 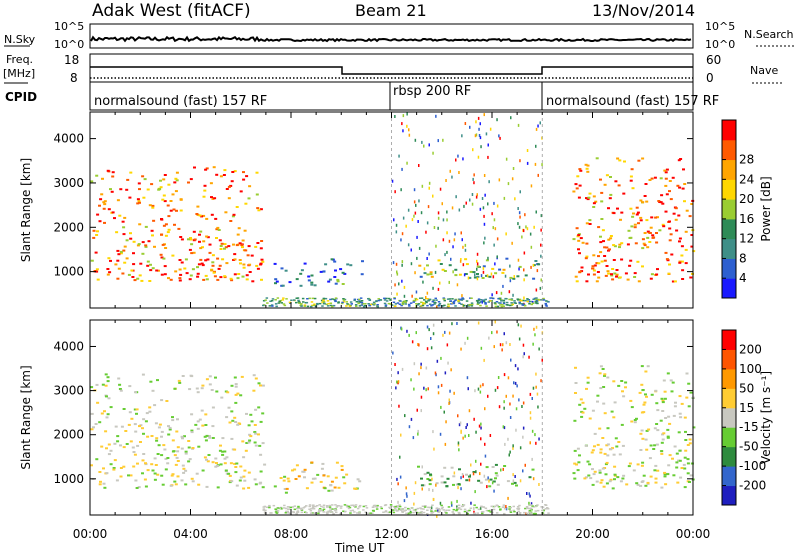 I want to click on colorbar-tick-label: -200, so click(x=752, y=486).